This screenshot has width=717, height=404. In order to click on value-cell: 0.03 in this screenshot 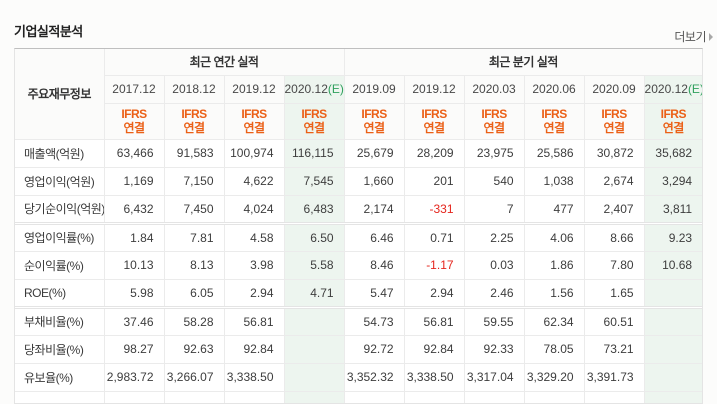, I will do `click(494, 265)`.